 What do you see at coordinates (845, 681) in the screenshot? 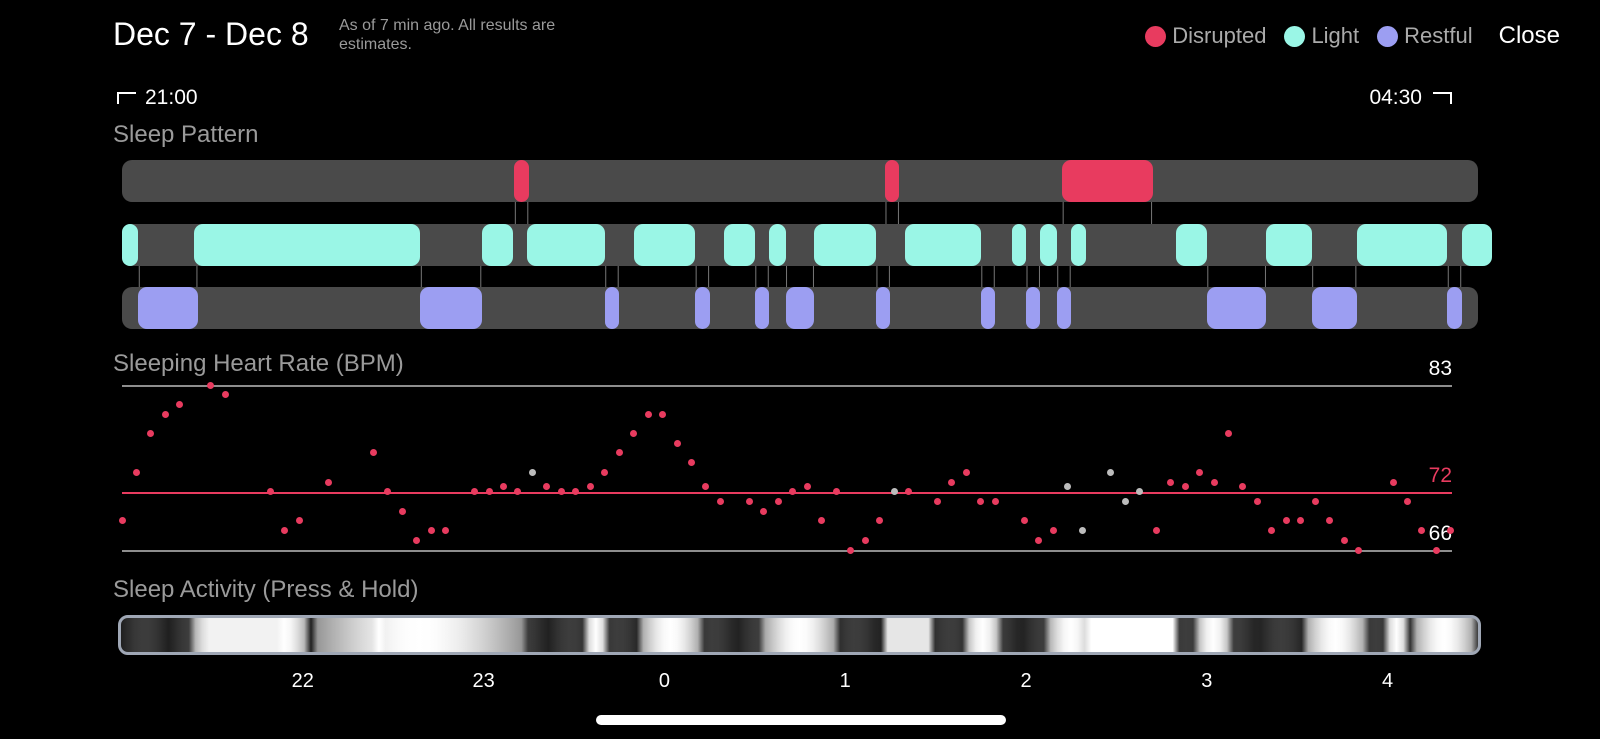
I see `time-tick-label: 1` at bounding box center [845, 681].